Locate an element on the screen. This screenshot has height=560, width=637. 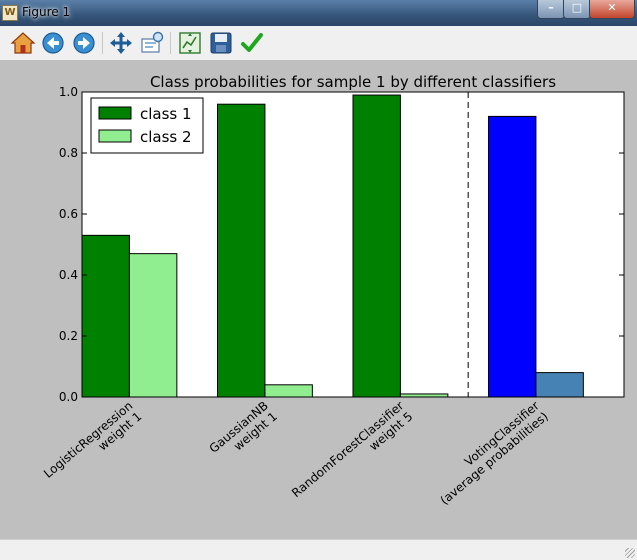
x-tick-label: RandomForestClassifierweight 5 is located at coordinates (352, 455).